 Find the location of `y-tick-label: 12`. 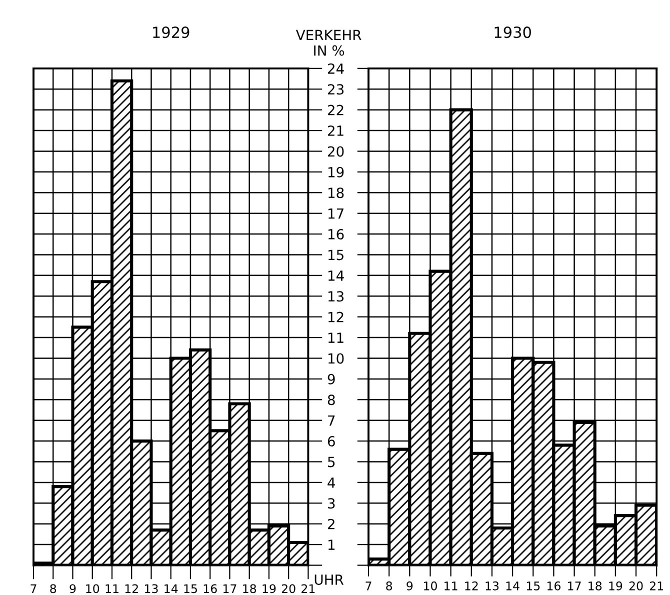

y-tick-label: 12 is located at coordinates (336, 317).